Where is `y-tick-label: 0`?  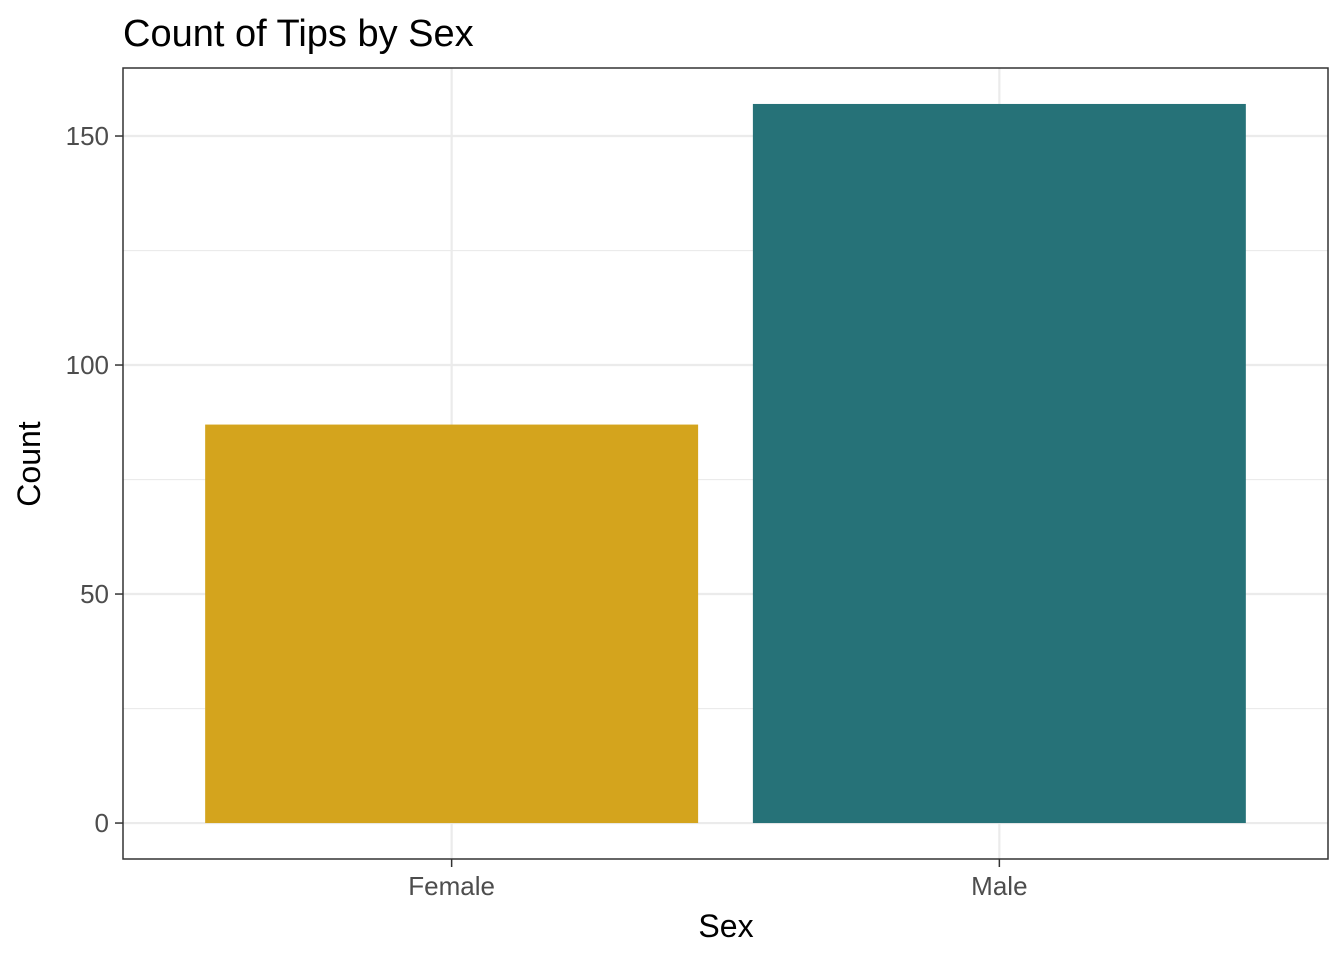 y-tick-label: 0 is located at coordinates (102, 823).